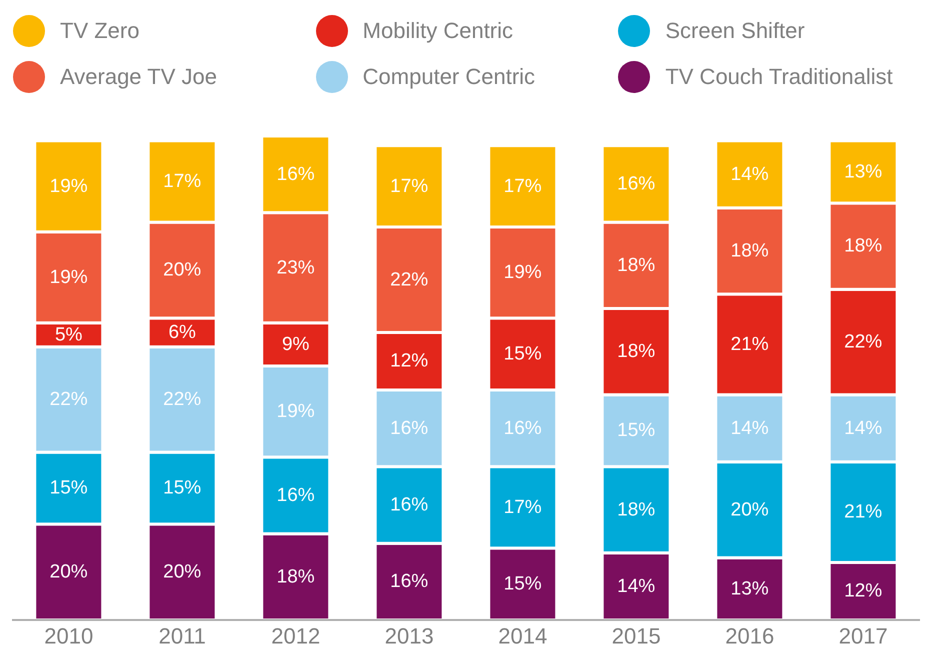 The height and width of the screenshot is (662, 932). Describe the element at coordinates (735, 31) in the screenshot. I see `legend-label: Screen Shifter` at that location.